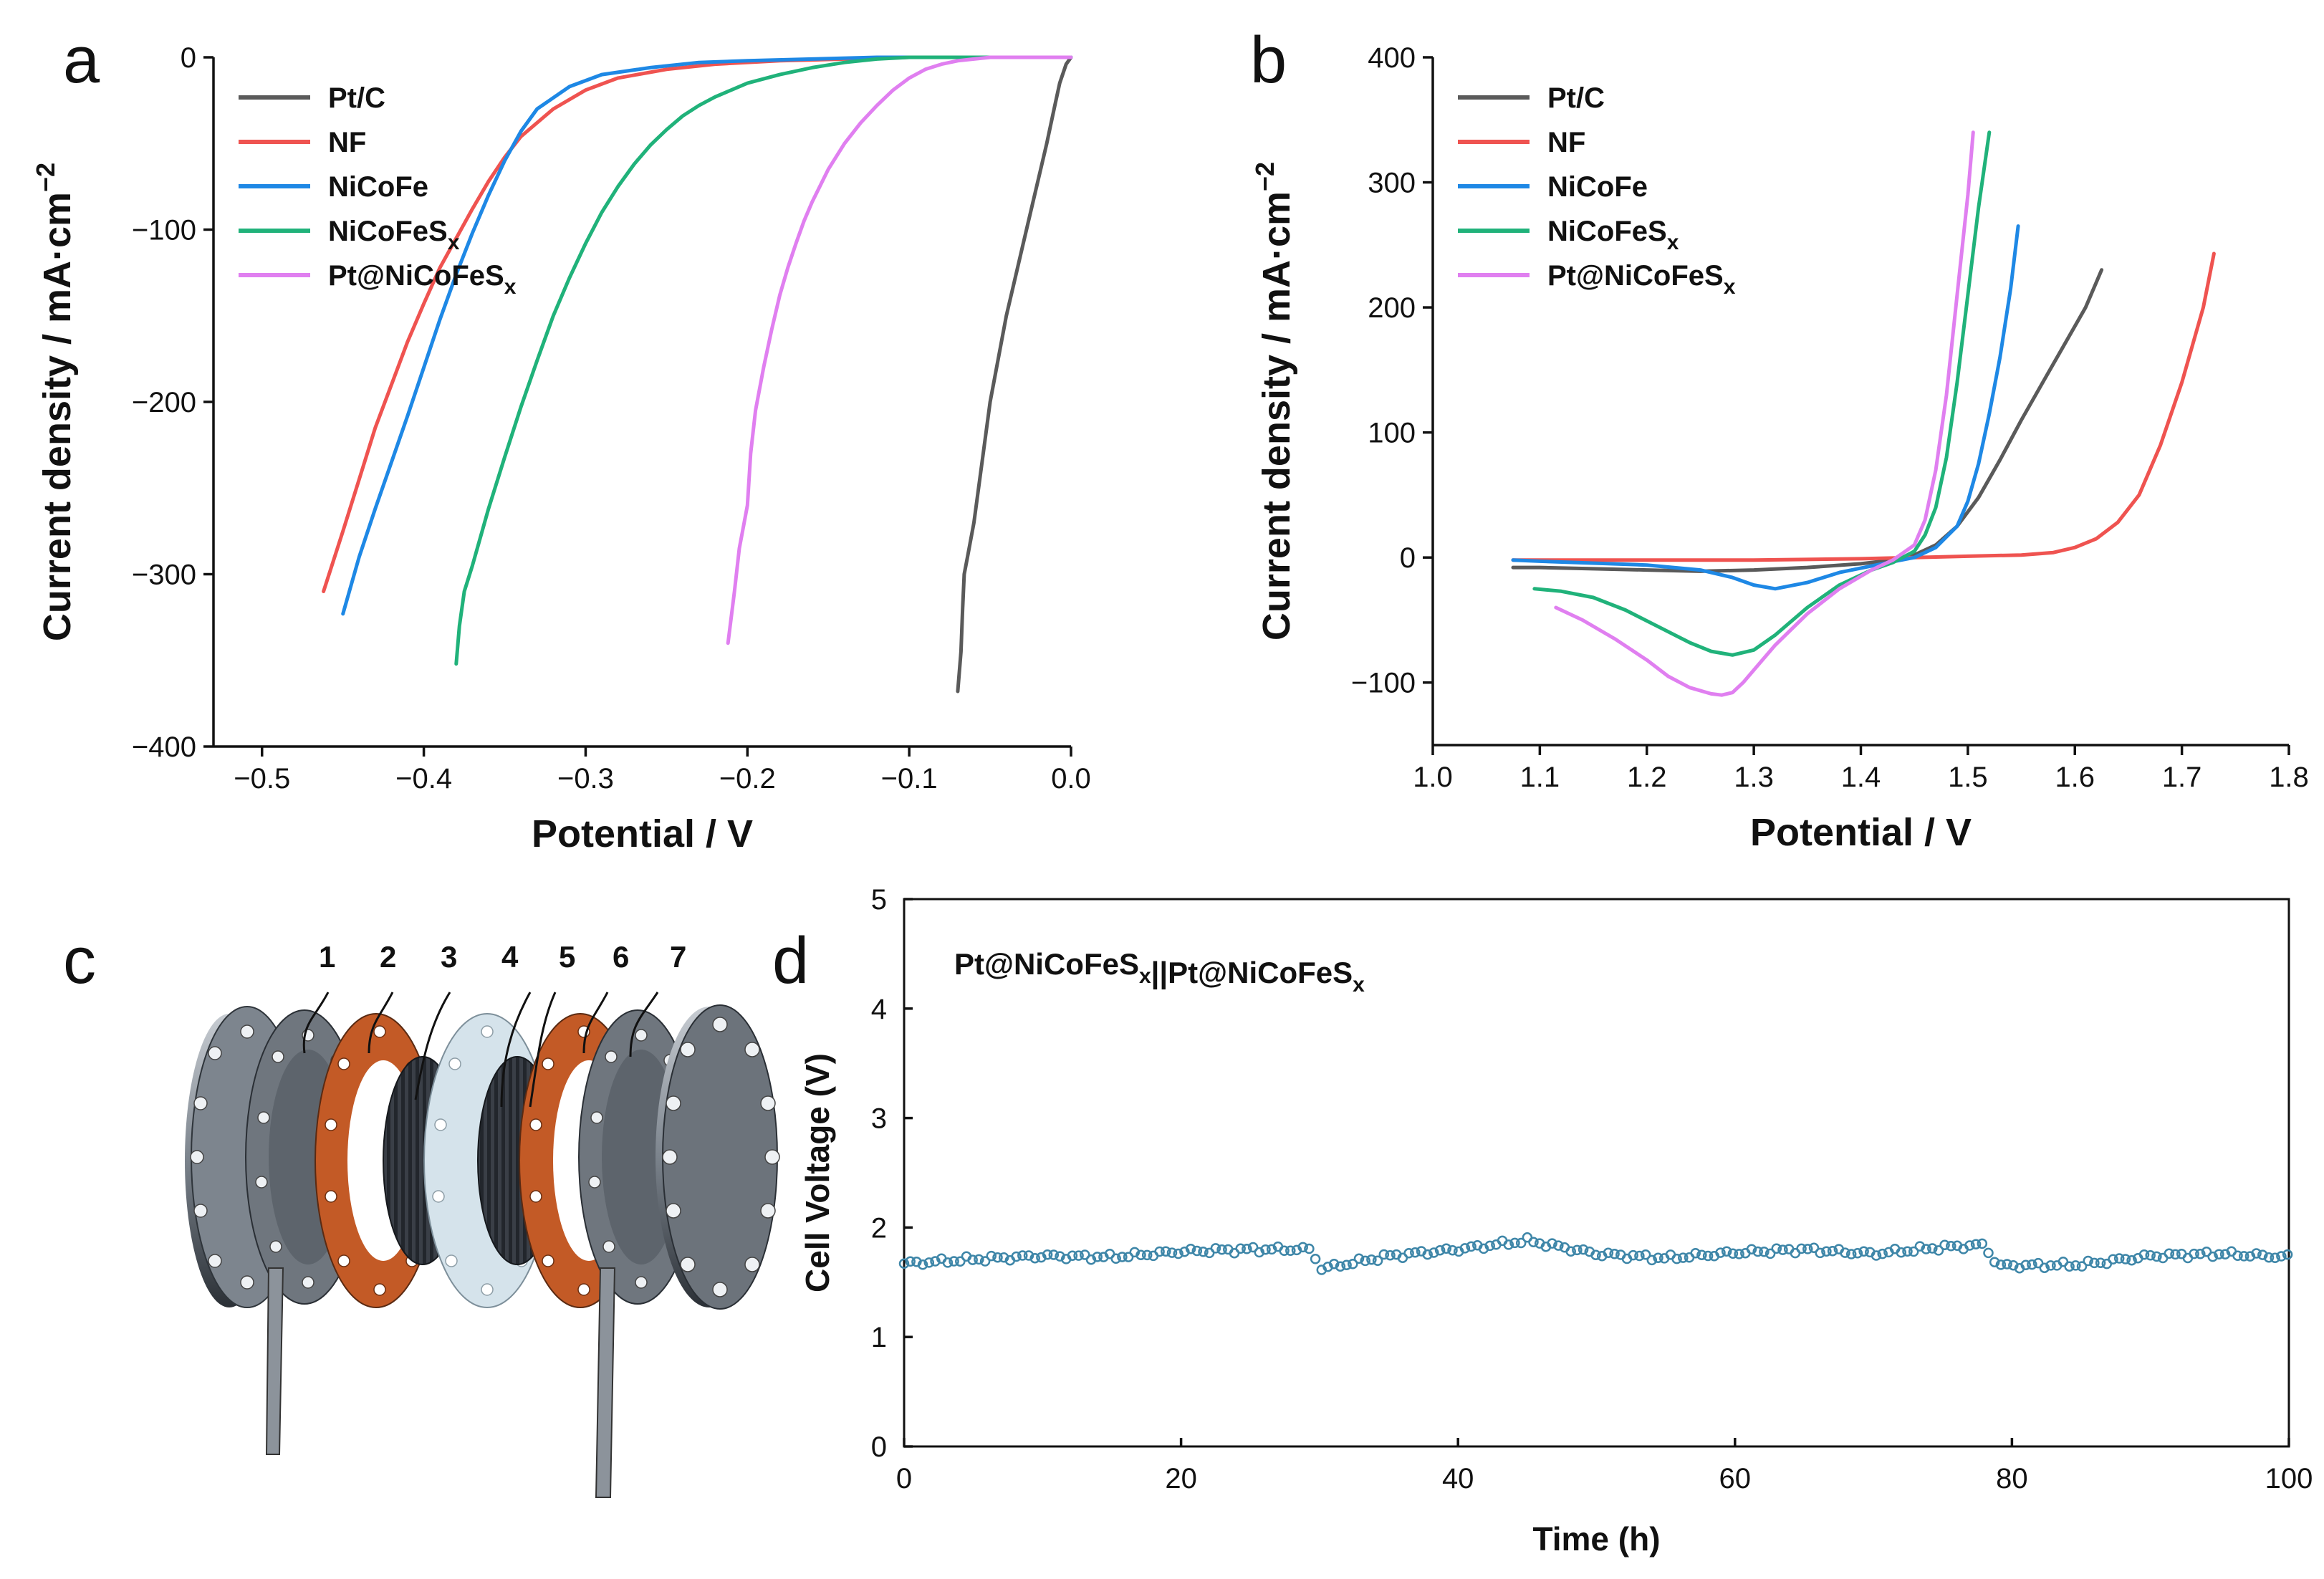 The image size is (2324, 1579). What do you see at coordinates (1807, 420) in the screenshot?
I see `chart-b-series-pt-c` at bounding box center [1807, 420].